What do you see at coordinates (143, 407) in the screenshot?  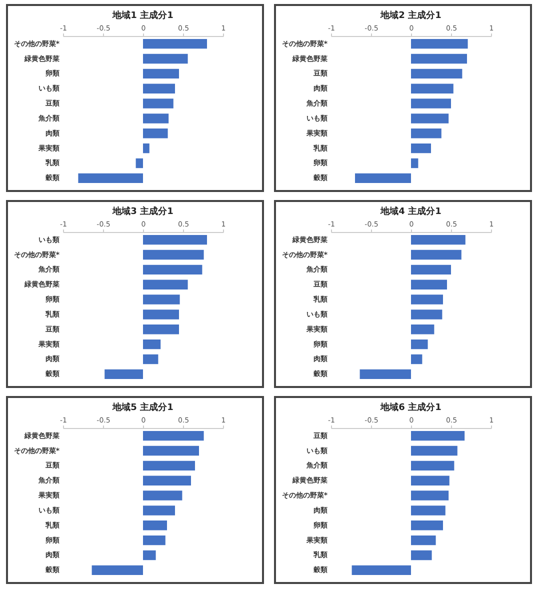 I see `chart-title: 地域5 主成分1` at bounding box center [143, 407].